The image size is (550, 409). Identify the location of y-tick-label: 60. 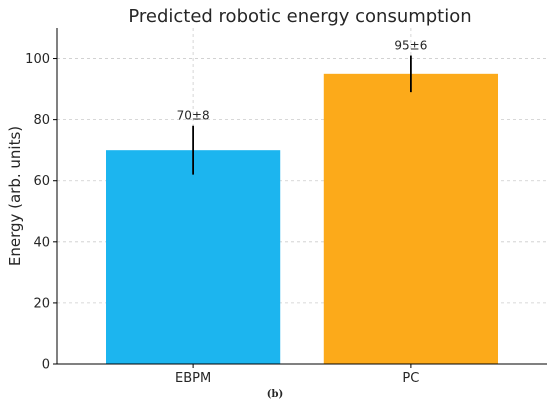
(41, 181).